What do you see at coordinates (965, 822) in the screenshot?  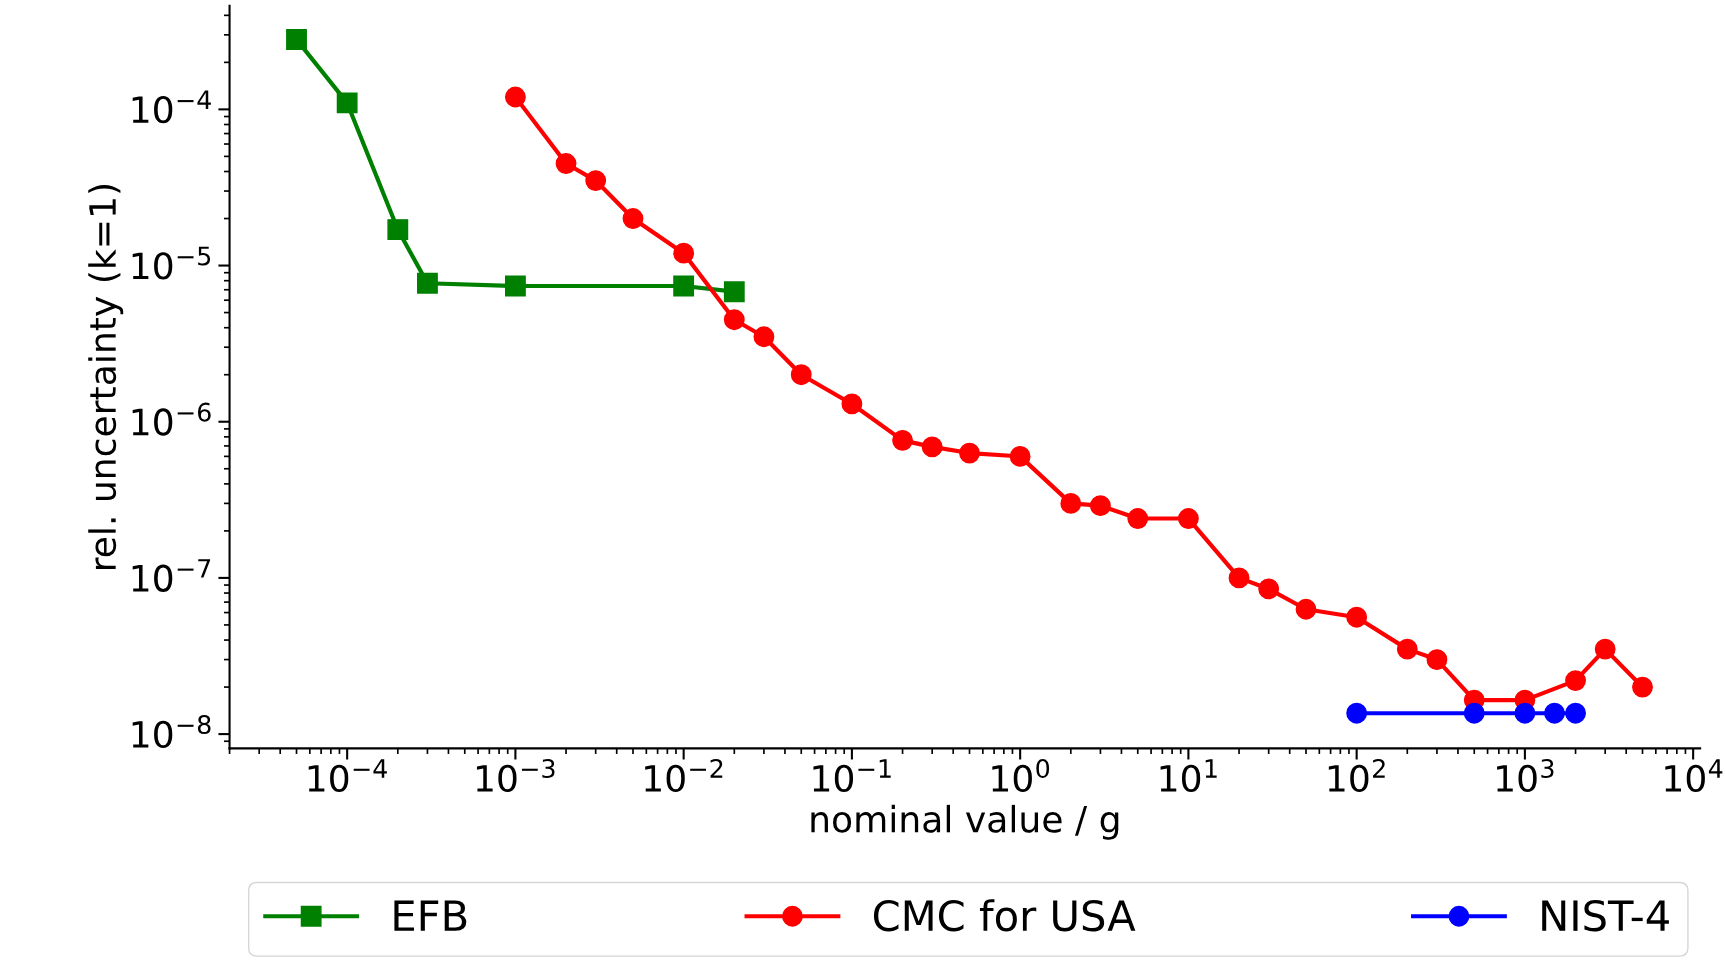 I see `x-axis-title: nominal value / g` at bounding box center [965, 822].